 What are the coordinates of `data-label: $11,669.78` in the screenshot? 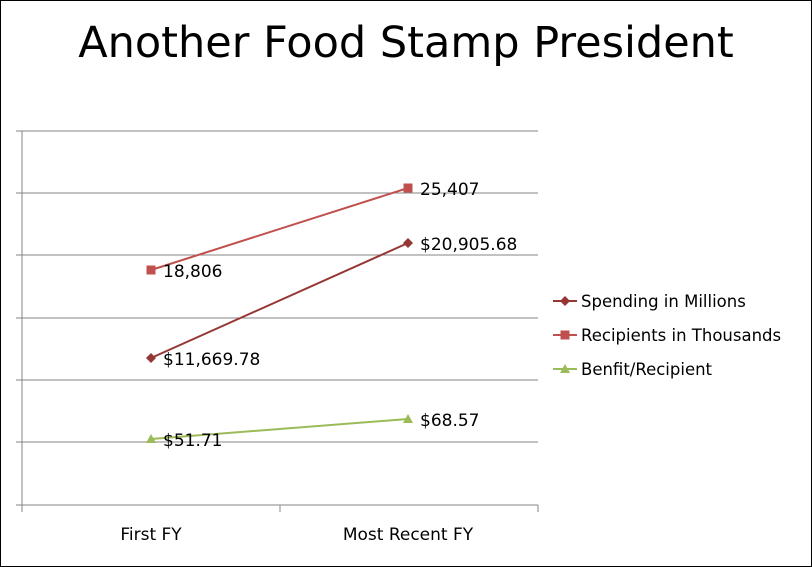 It's located at (211, 360).